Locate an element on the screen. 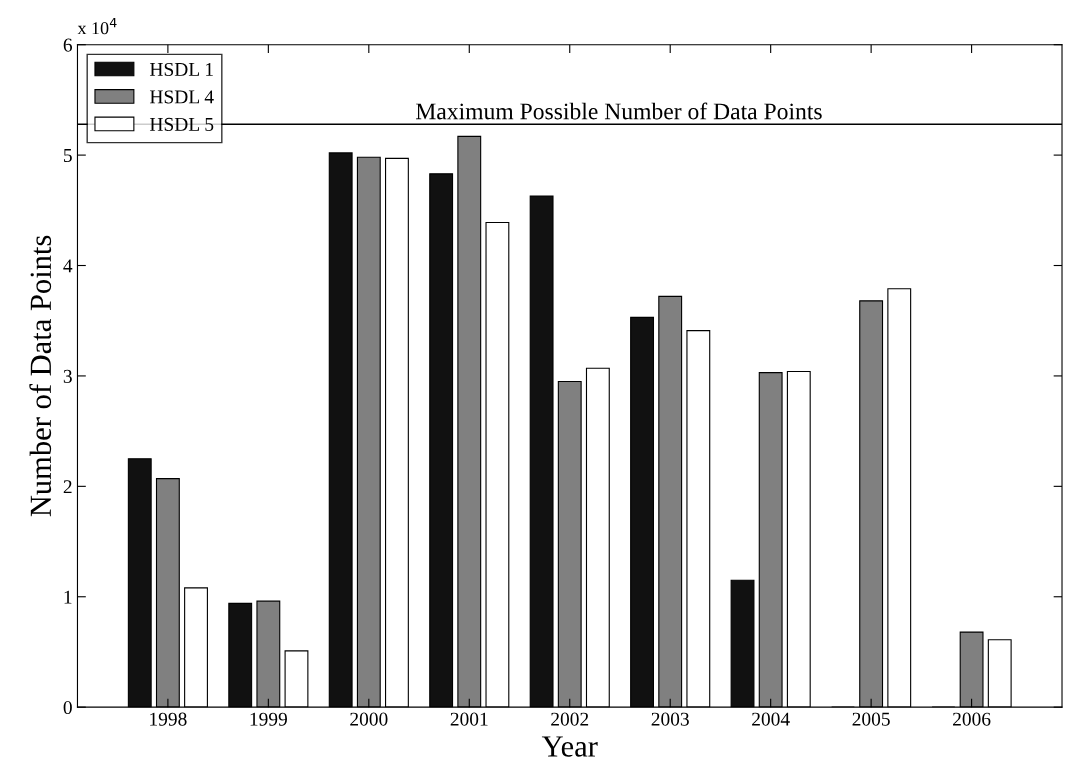  x-tick-label: 2004 is located at coordinates (771, 719).